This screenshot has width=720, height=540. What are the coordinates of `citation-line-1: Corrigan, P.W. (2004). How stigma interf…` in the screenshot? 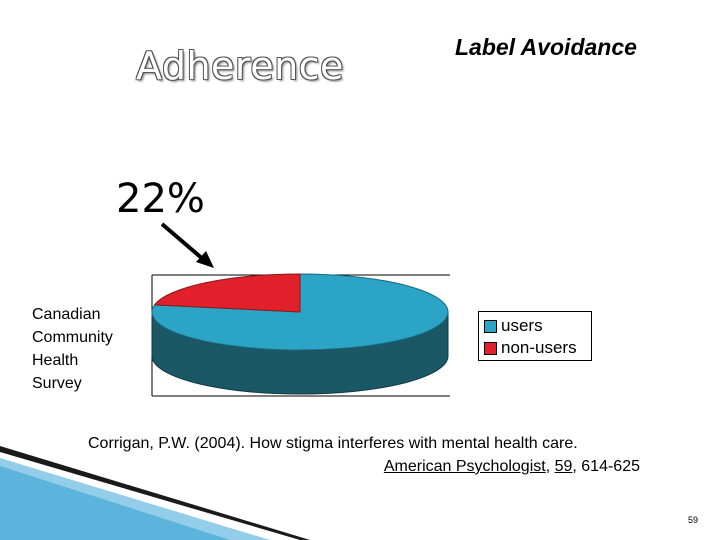 It's located at (333, 443).